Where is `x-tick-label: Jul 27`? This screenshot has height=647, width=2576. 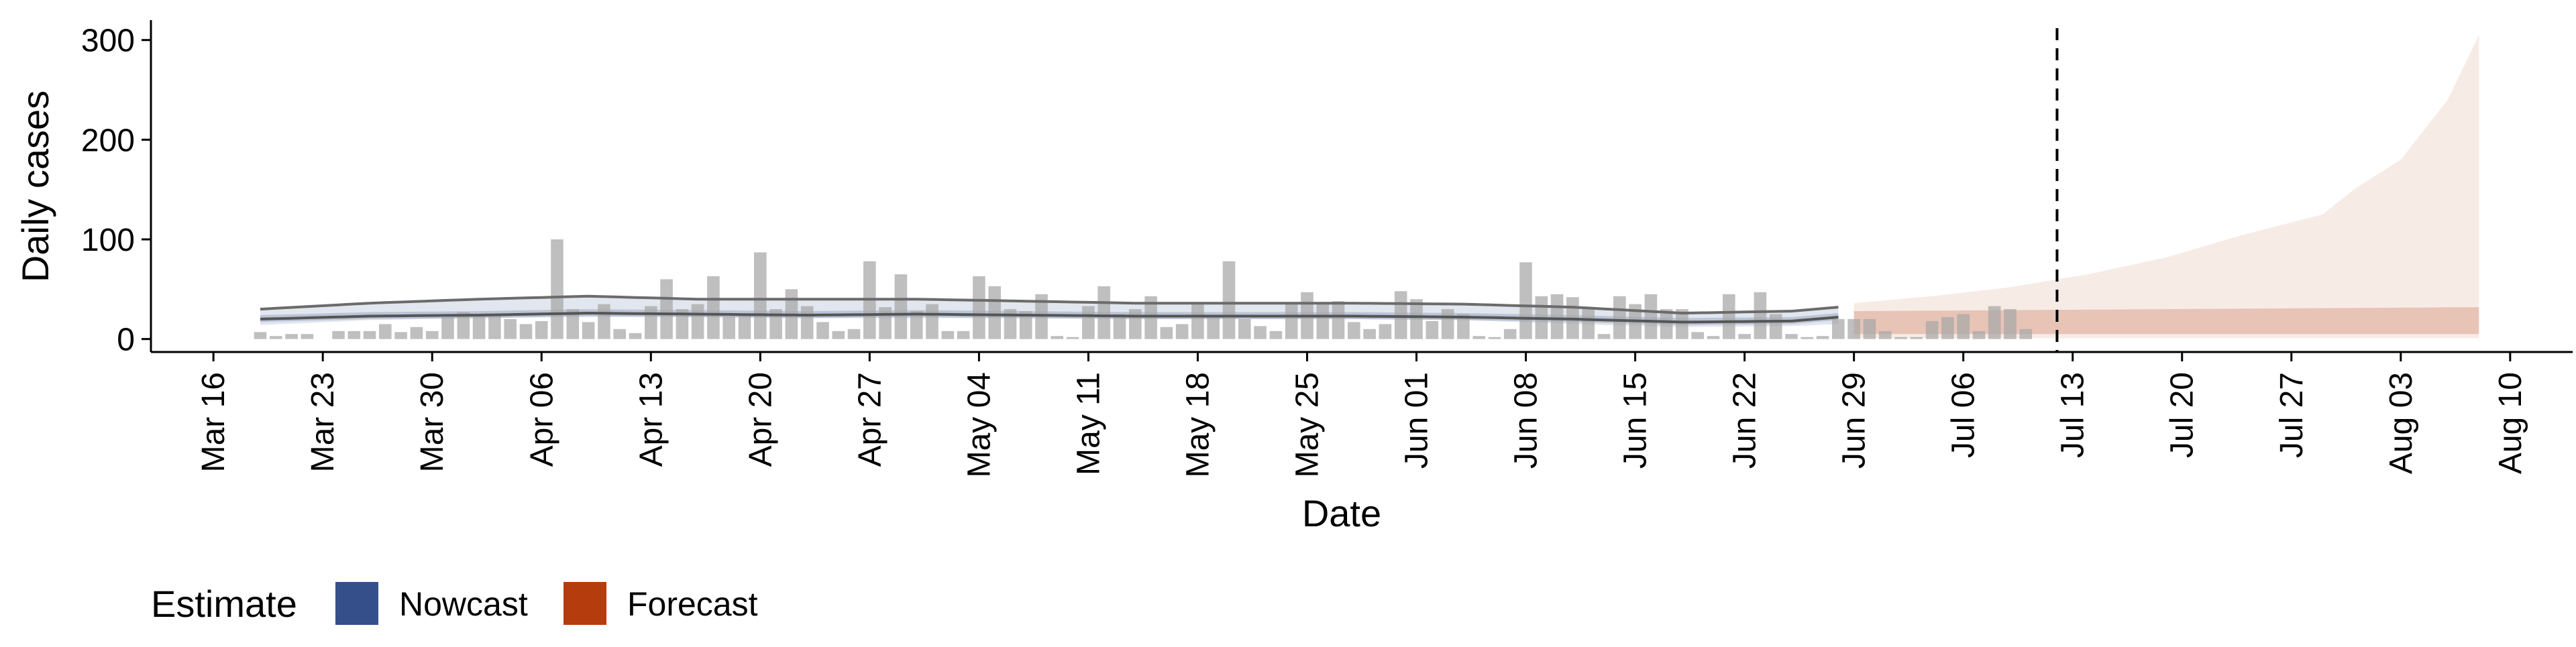
x-tick-label: Jul 27 is located at coordinates (2292, 415).